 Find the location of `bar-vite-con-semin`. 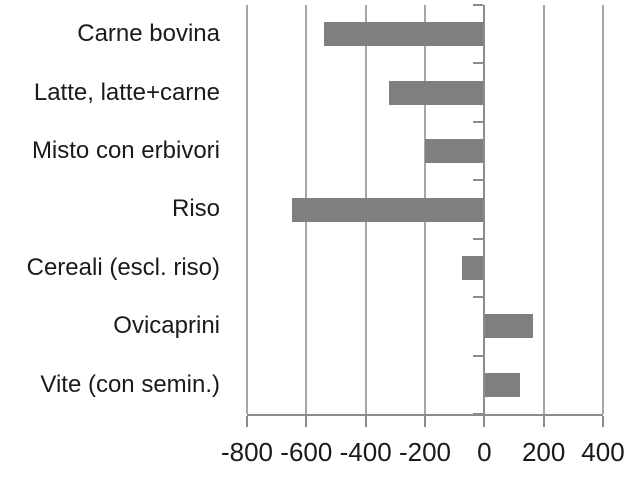

bar-vite-con-semin is located at coordinates (502, 384).